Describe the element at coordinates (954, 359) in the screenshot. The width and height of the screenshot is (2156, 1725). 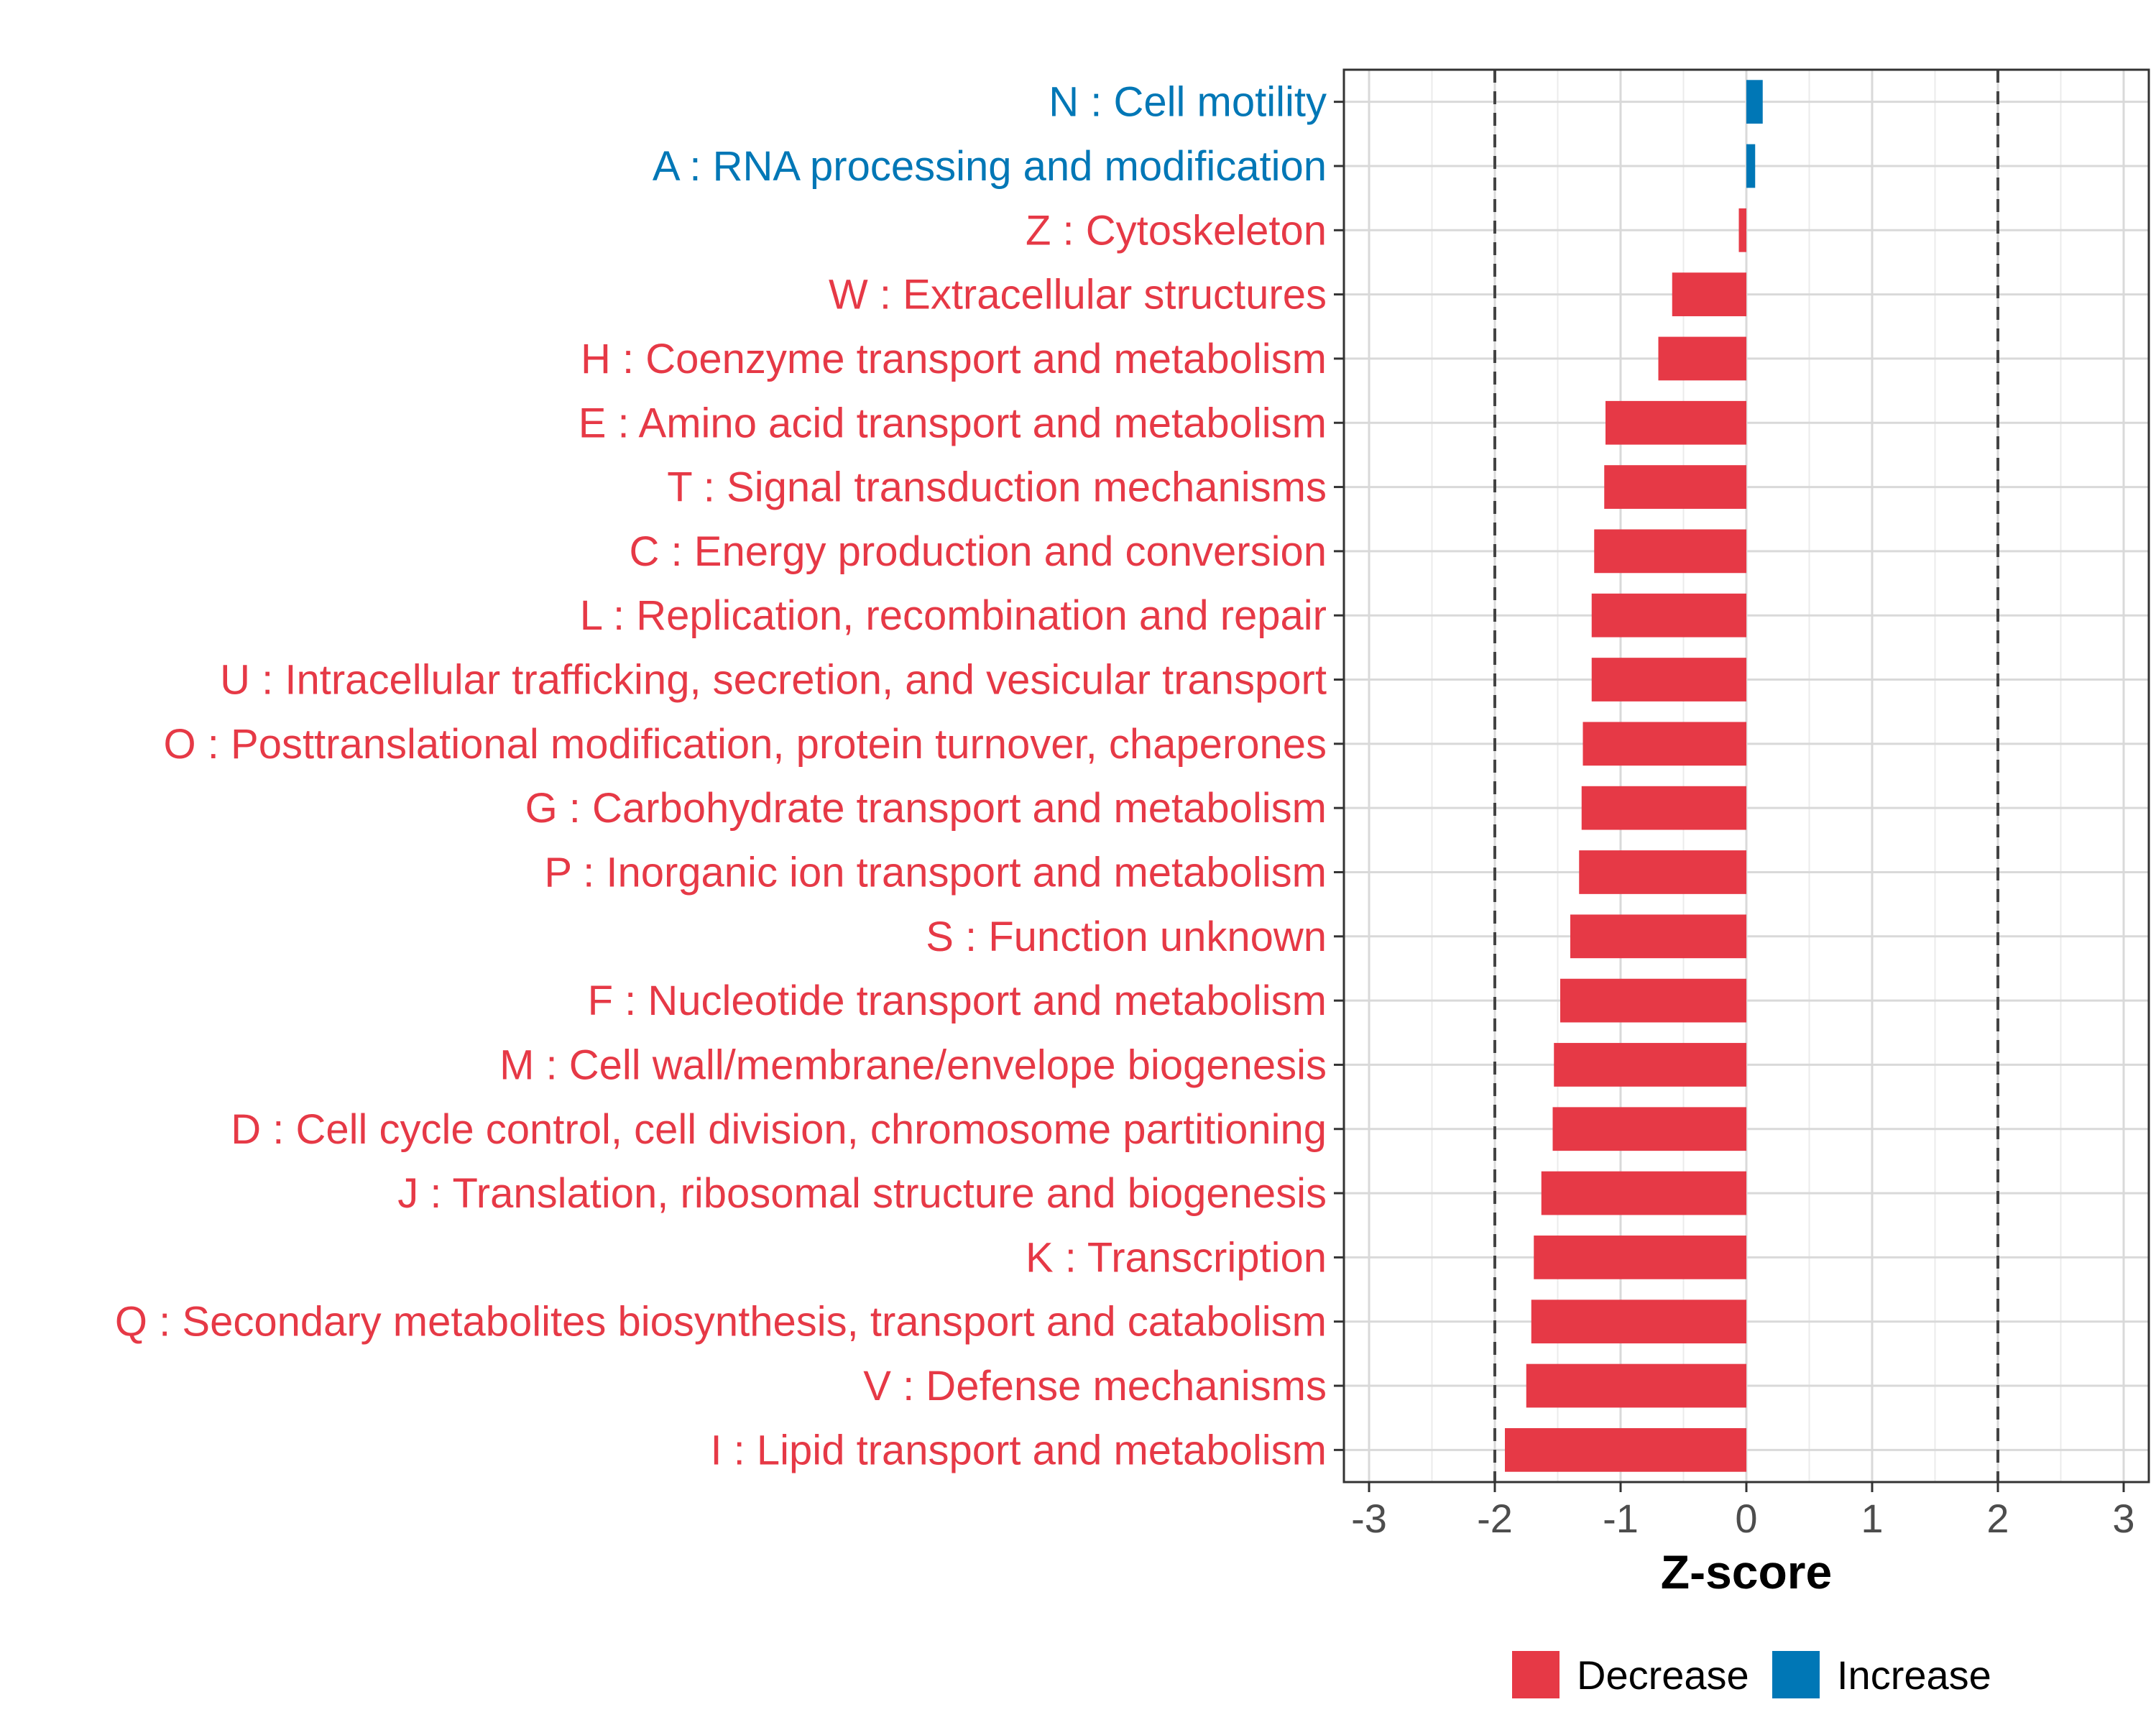
I see `category-label-h-coenzyme-transport-and-metabolism: H : Coenzyme transport and metabolism` at that location.